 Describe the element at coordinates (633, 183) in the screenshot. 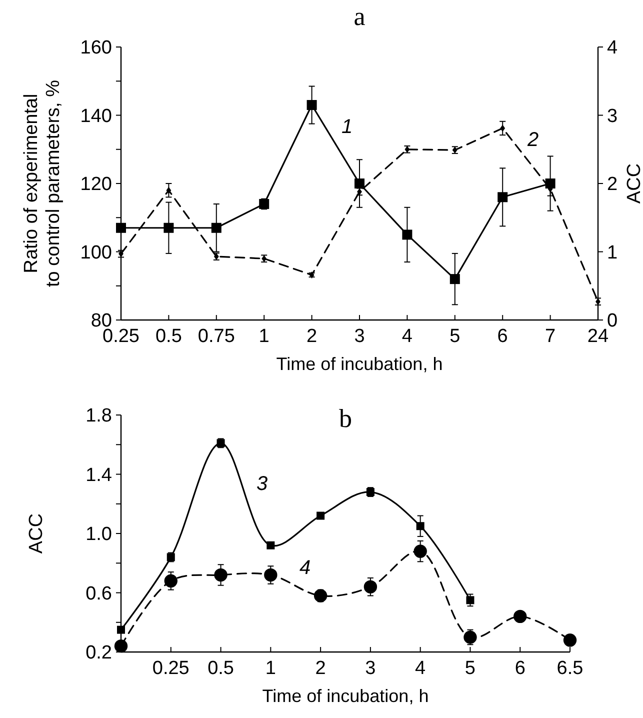

I see `y2-axis-title: ACC` at that location.